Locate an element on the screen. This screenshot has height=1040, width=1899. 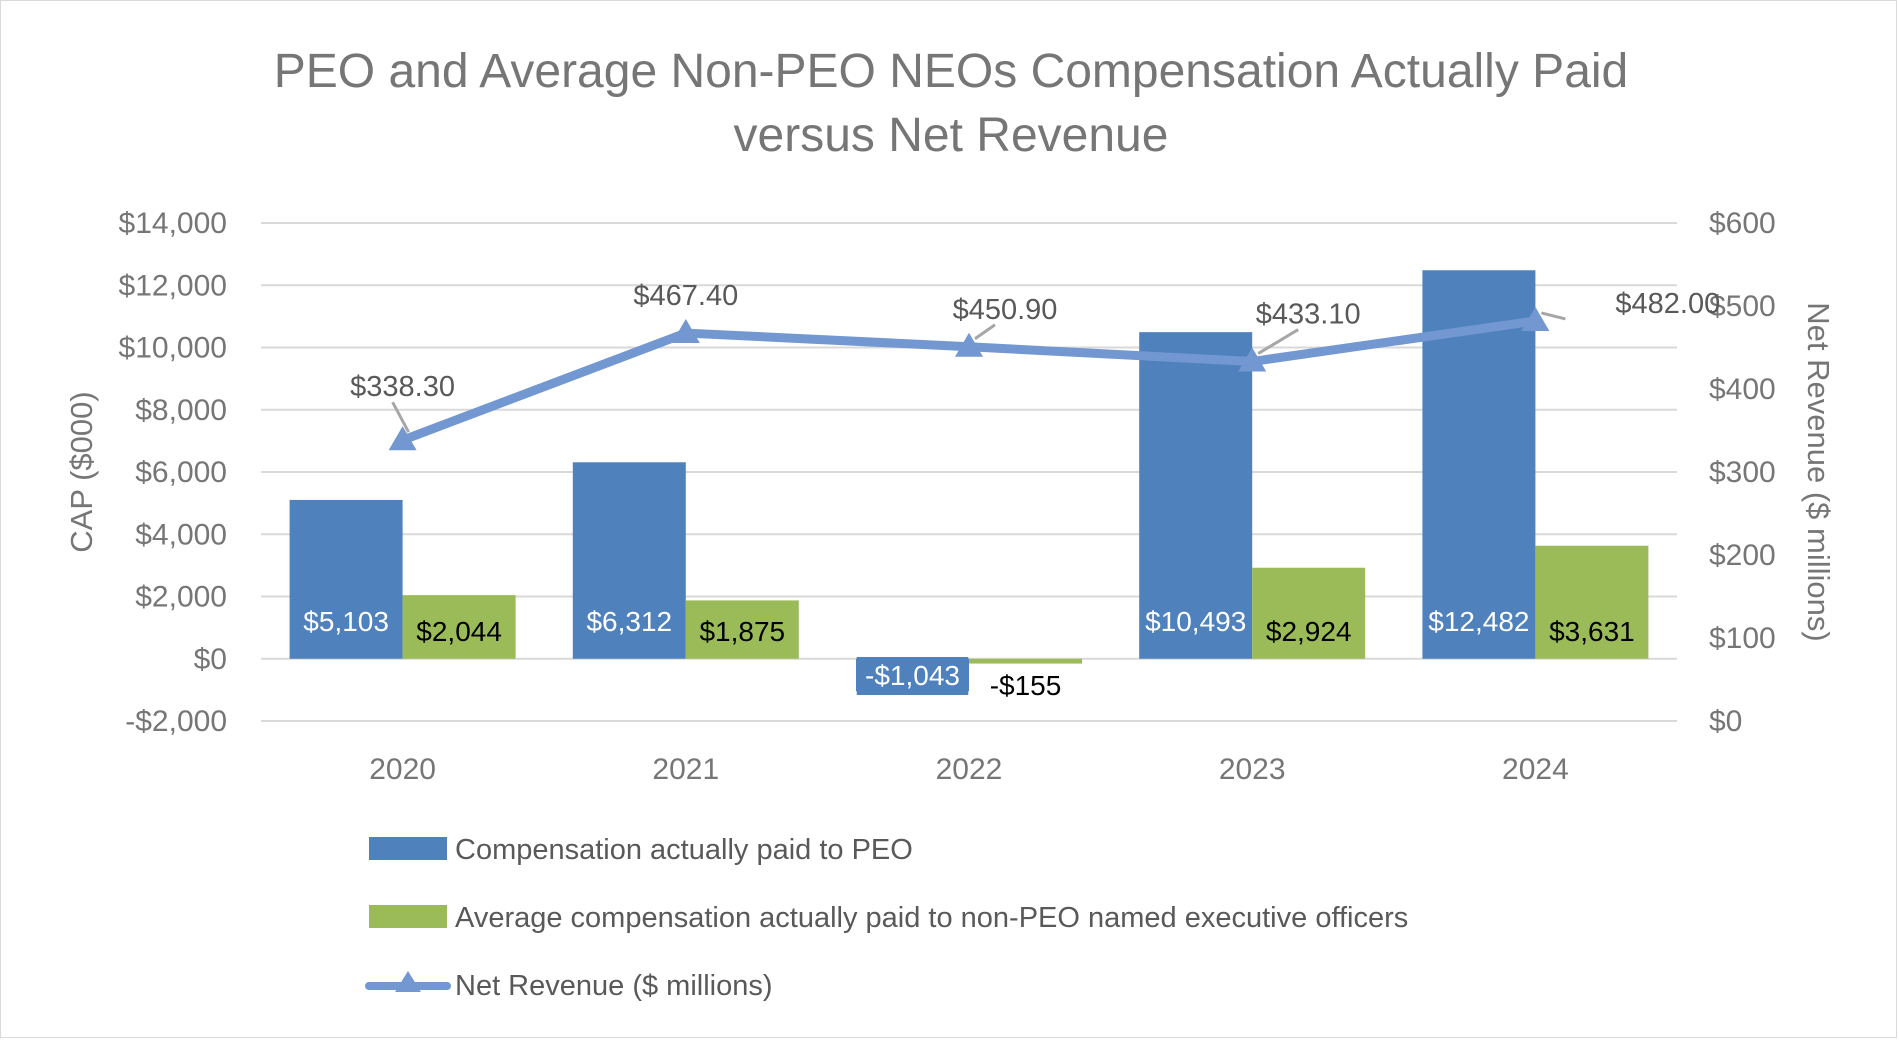
x-tick-label: 2020 is located at coordinates (402, 769).